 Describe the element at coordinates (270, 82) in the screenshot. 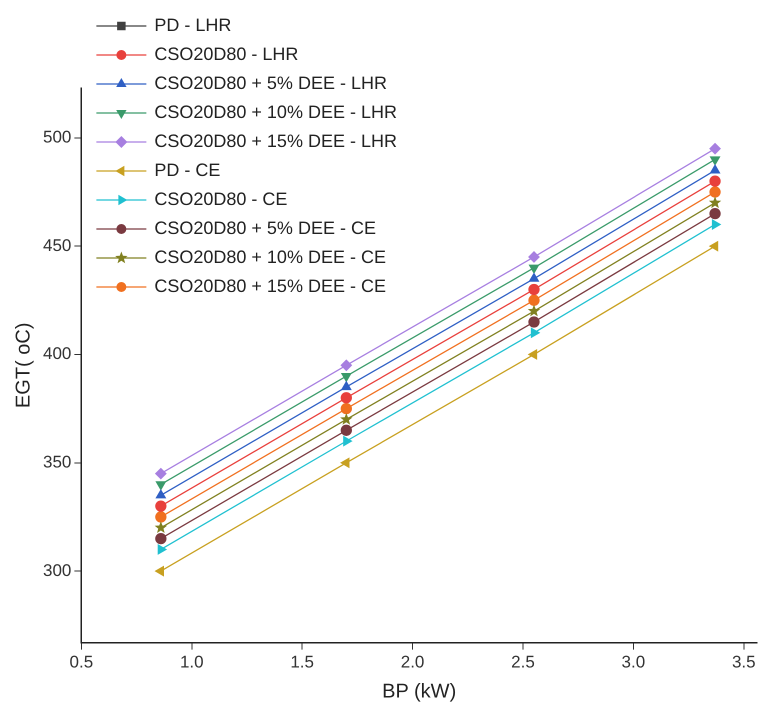

I see `legend-label: CSO20D80 + 5% DEE - LHR` at that location.